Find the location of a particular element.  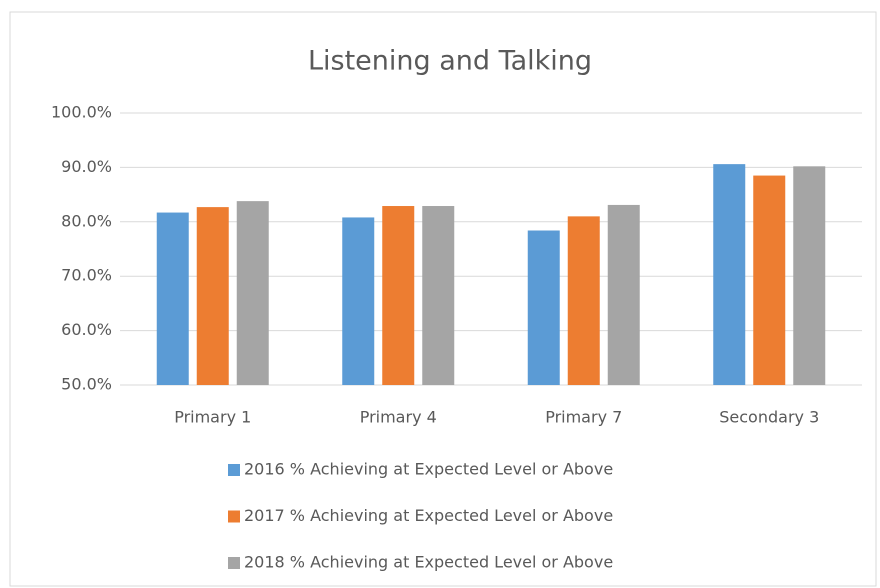

y-tick-label: 60.0% is located at coordinates (86, 329).